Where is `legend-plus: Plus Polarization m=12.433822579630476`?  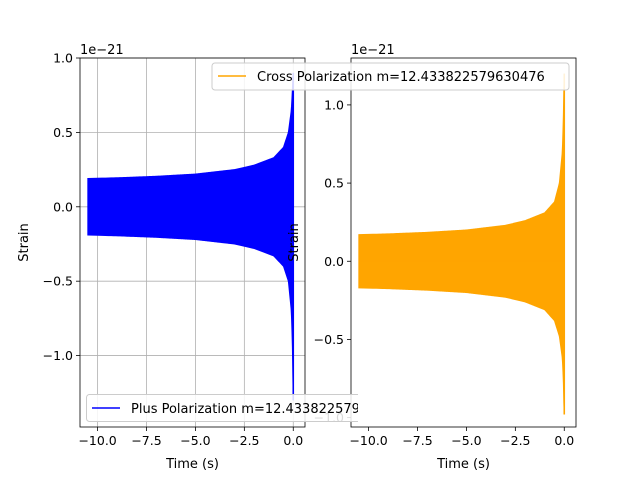 legend-plus: Plus Polarization m=12.433822579630476 is located at coordinates (248, 408).